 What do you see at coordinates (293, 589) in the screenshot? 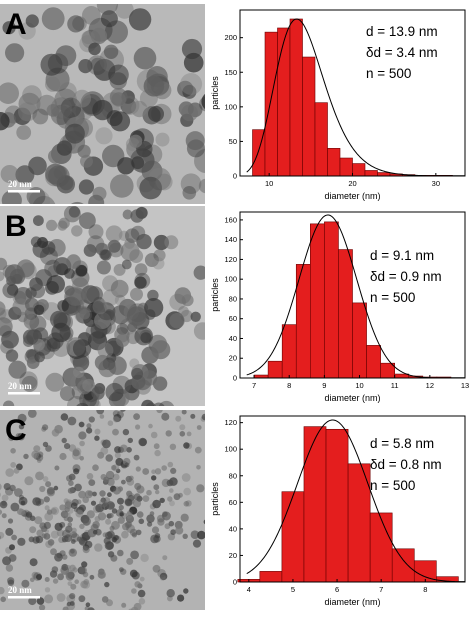
I see `x-tick-label: 5` at bounding box center [293, 589].